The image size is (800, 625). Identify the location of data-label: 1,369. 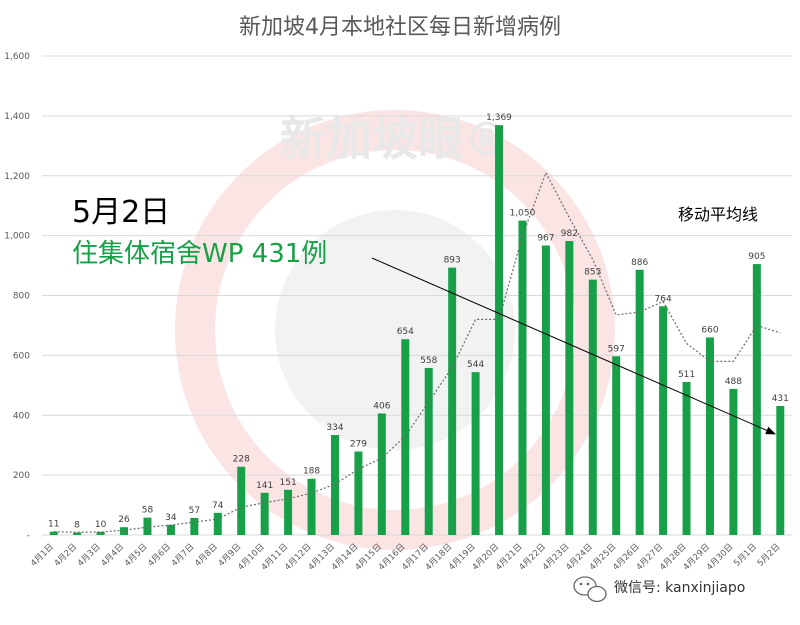
(499, 118).